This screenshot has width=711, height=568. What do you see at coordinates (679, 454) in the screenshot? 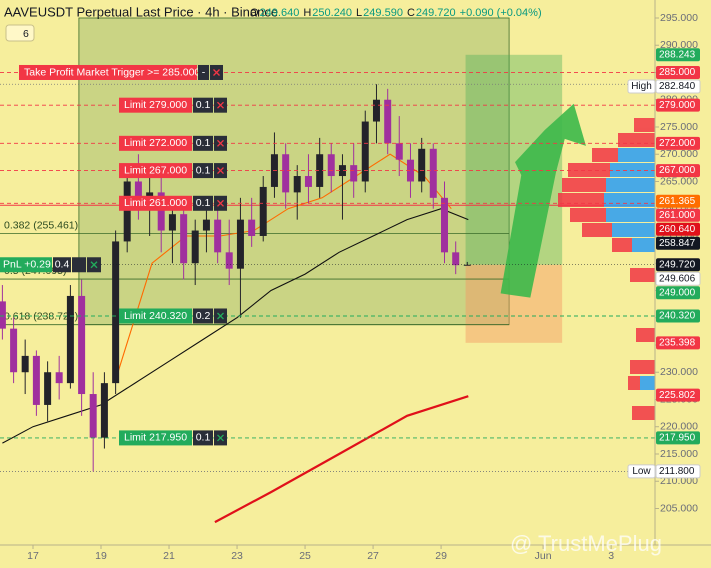
I see `y-tick-label: 215.000` at bounding box center [679, 454].